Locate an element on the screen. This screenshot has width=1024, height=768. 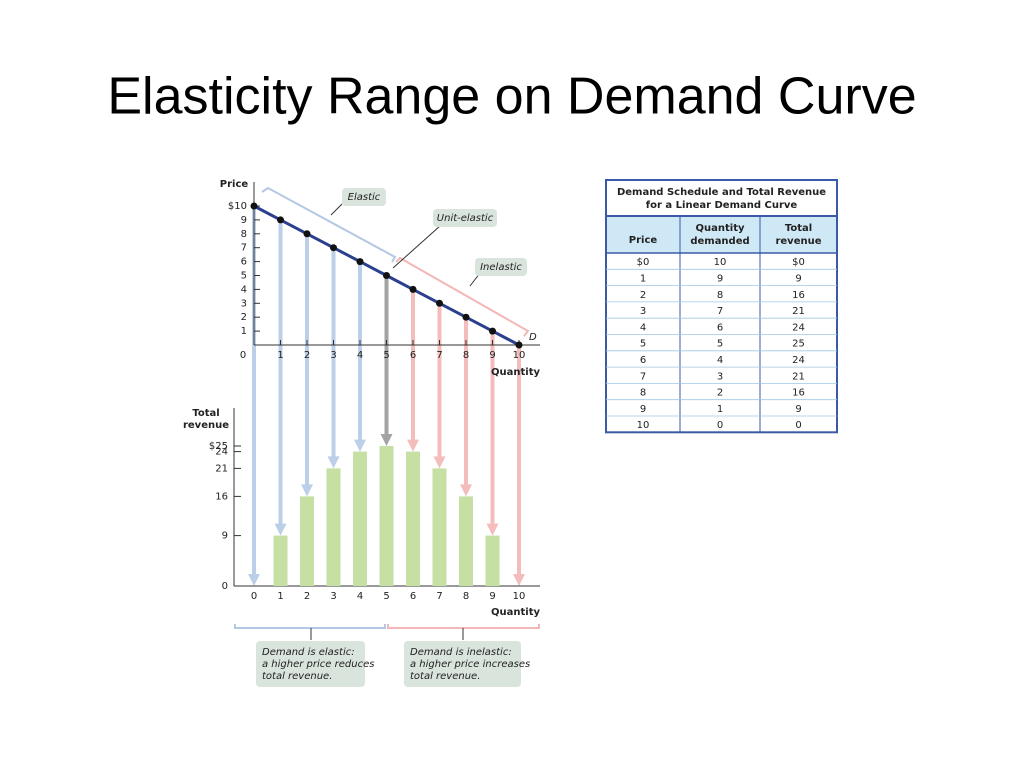
cell: 1 is located at coordinates (720, 409).